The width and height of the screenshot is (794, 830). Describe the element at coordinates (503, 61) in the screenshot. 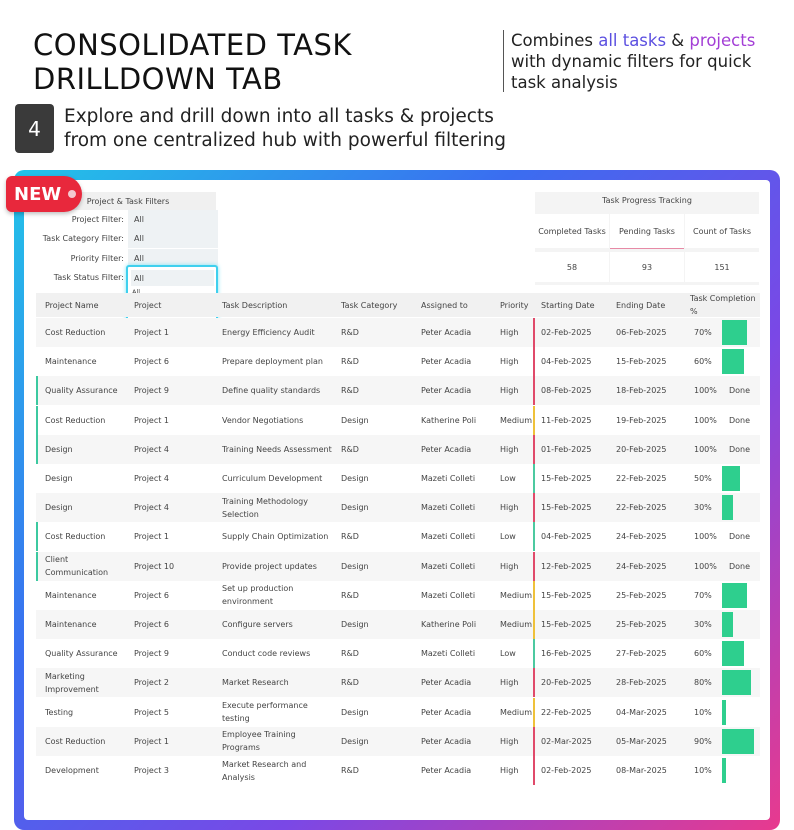

I see `divider` at that location.